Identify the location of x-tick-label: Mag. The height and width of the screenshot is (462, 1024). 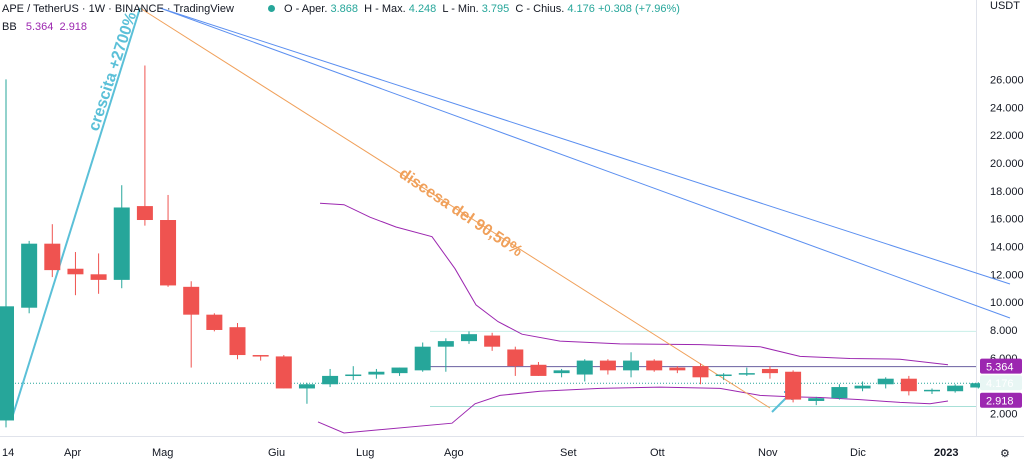
(162, 453).